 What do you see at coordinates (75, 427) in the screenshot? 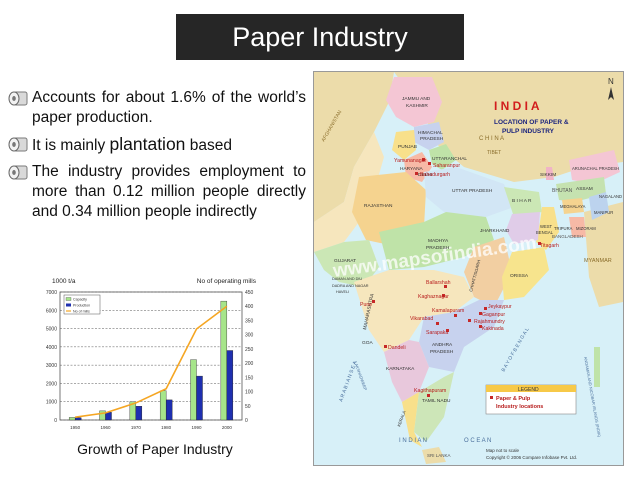
I see `x-tick-label: 1950` at bounding box center [75, 427].